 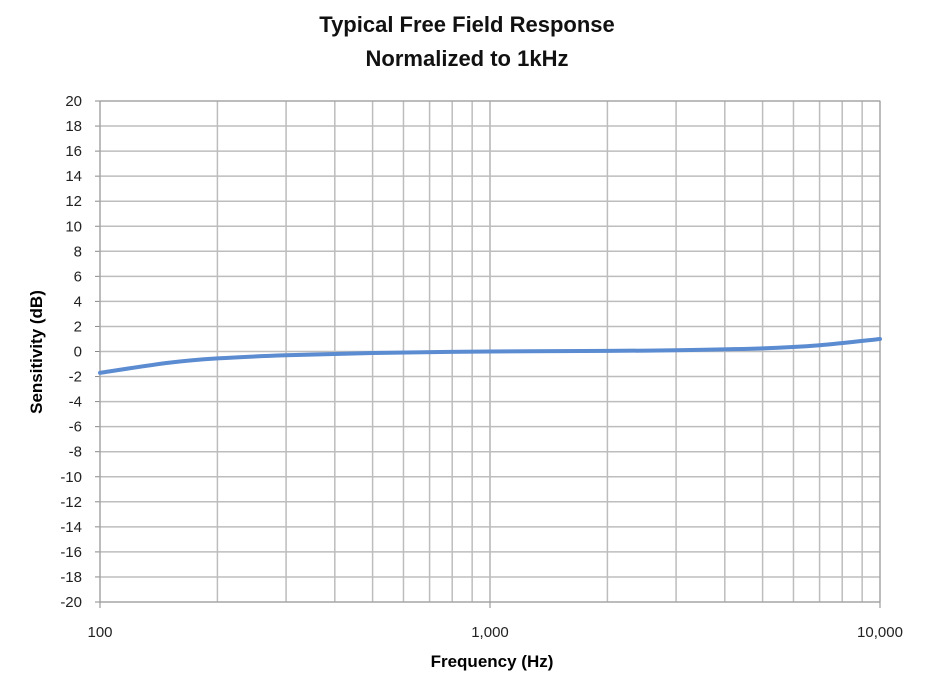 What do you see at coordinates (467, 24) in the screenshot?
I see `chart-title: Typical Free Field Response` at bounding box center [467, 24].